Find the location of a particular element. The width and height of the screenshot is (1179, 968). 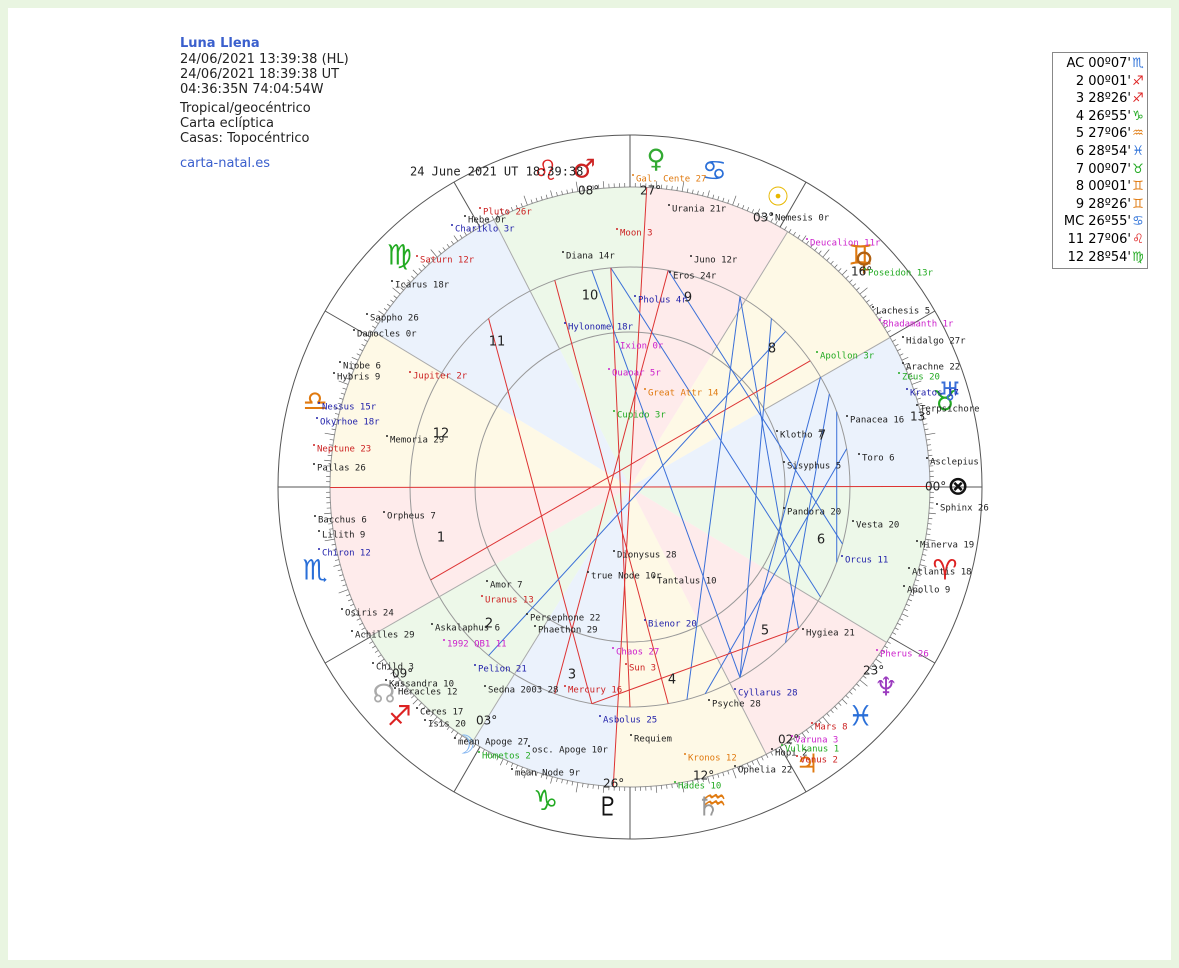

house-number: 6 is located at coordinates (821, 540).